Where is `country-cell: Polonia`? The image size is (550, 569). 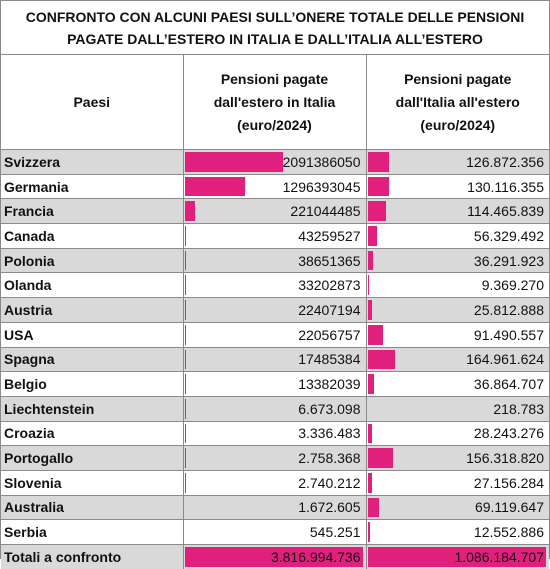
country-cell: Polonia is located at coordinates (92, 260).